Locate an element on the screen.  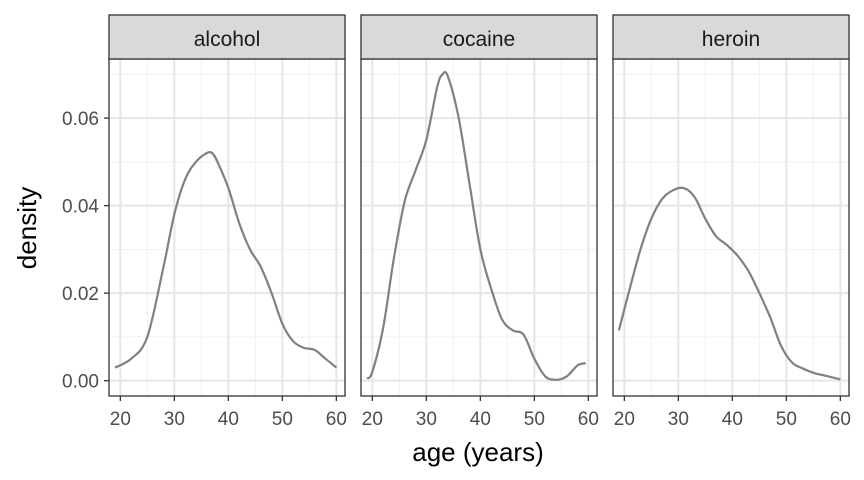
facet-strip-label: alcohol is located at coordinates (227, 39).